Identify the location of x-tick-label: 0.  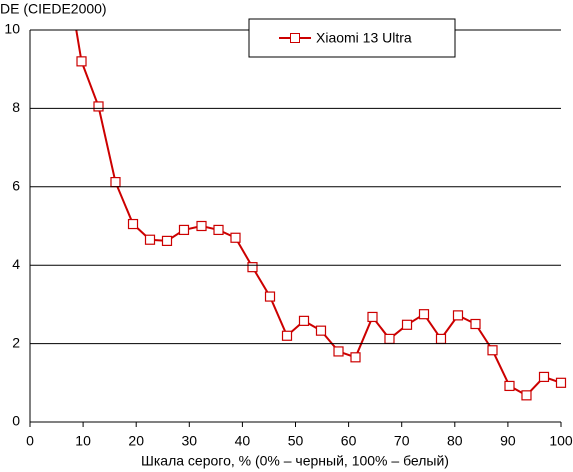
(30, 441).